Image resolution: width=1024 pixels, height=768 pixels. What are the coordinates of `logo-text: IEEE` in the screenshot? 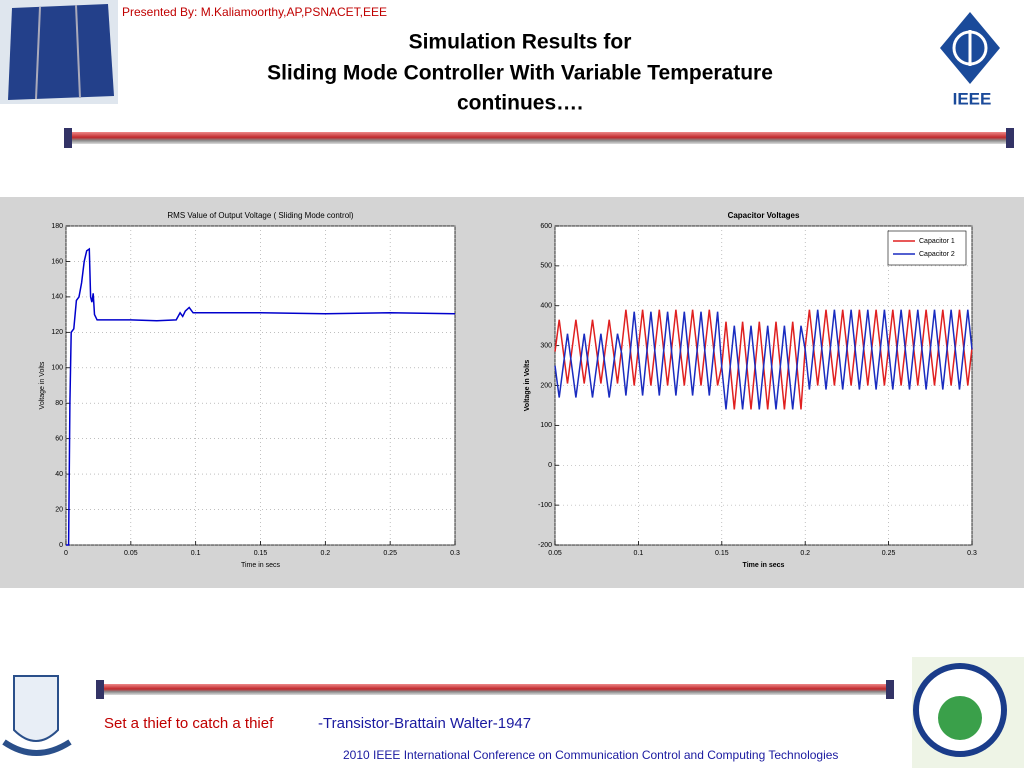 It's located at (972, 98).